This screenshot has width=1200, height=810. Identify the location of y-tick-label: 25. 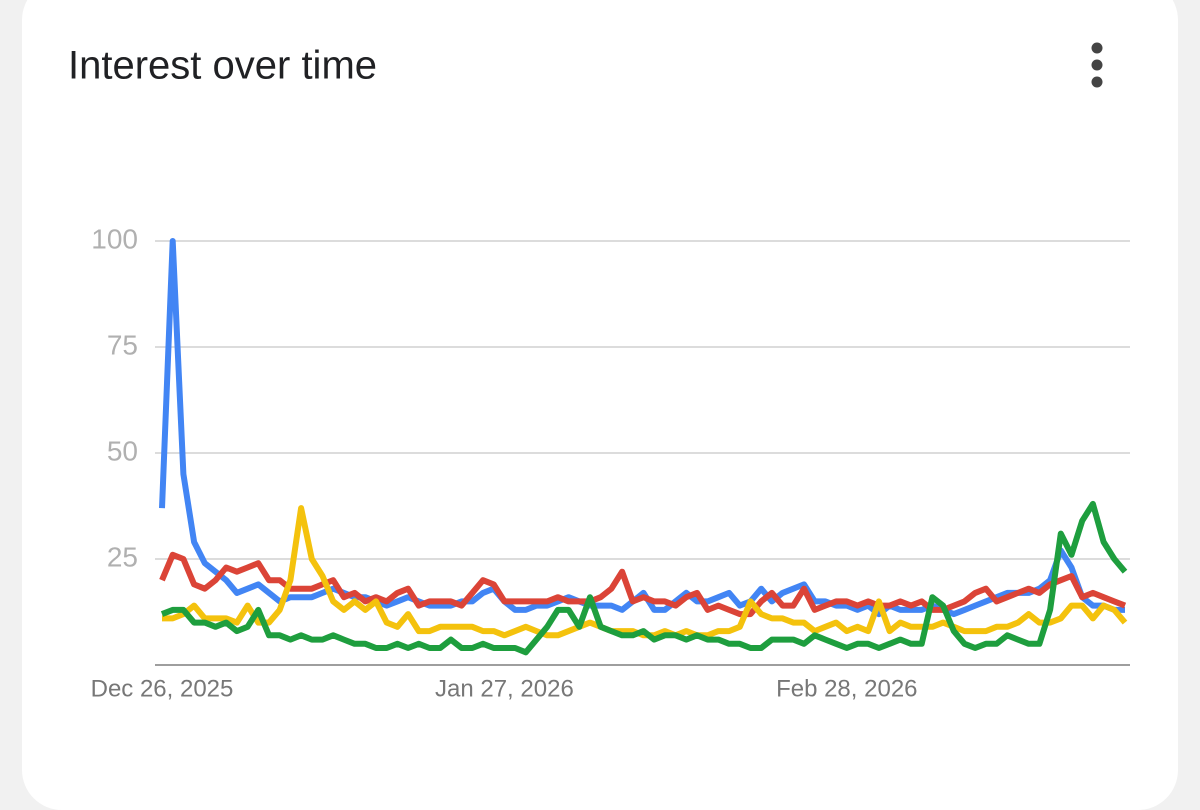
(122, 556).